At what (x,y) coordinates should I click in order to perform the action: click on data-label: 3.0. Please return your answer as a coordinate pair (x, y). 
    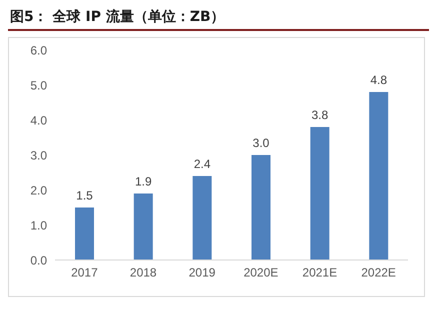
    Looking at the image, I should click on (261, 143).